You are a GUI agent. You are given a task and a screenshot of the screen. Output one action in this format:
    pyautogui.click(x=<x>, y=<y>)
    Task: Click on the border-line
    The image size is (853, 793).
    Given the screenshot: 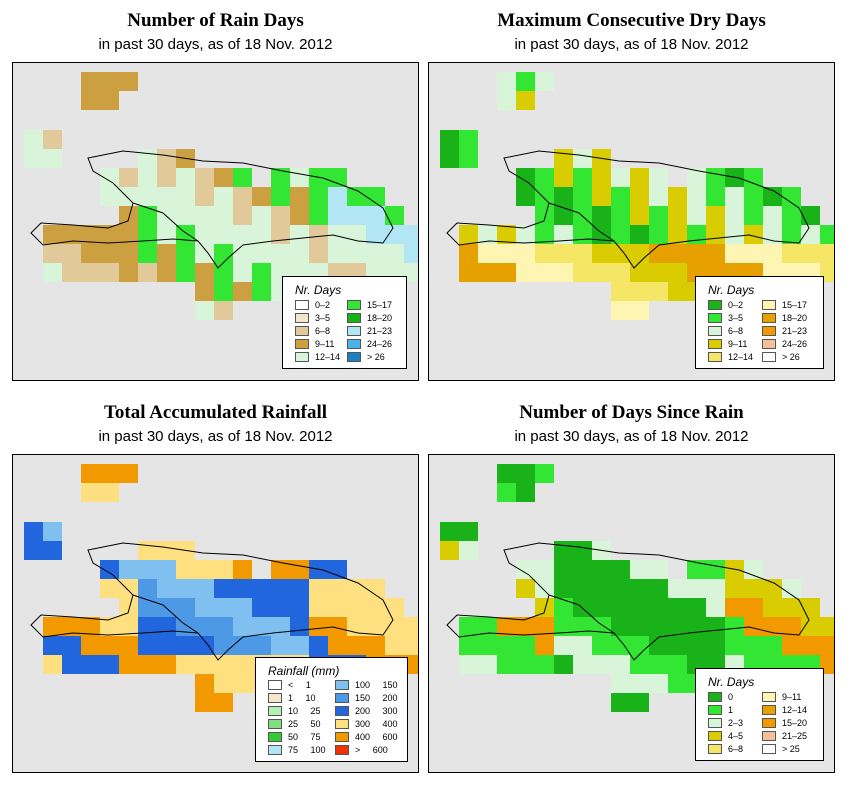 What is the action you would take?
    pyautogui.click(x=165, y=222)
    